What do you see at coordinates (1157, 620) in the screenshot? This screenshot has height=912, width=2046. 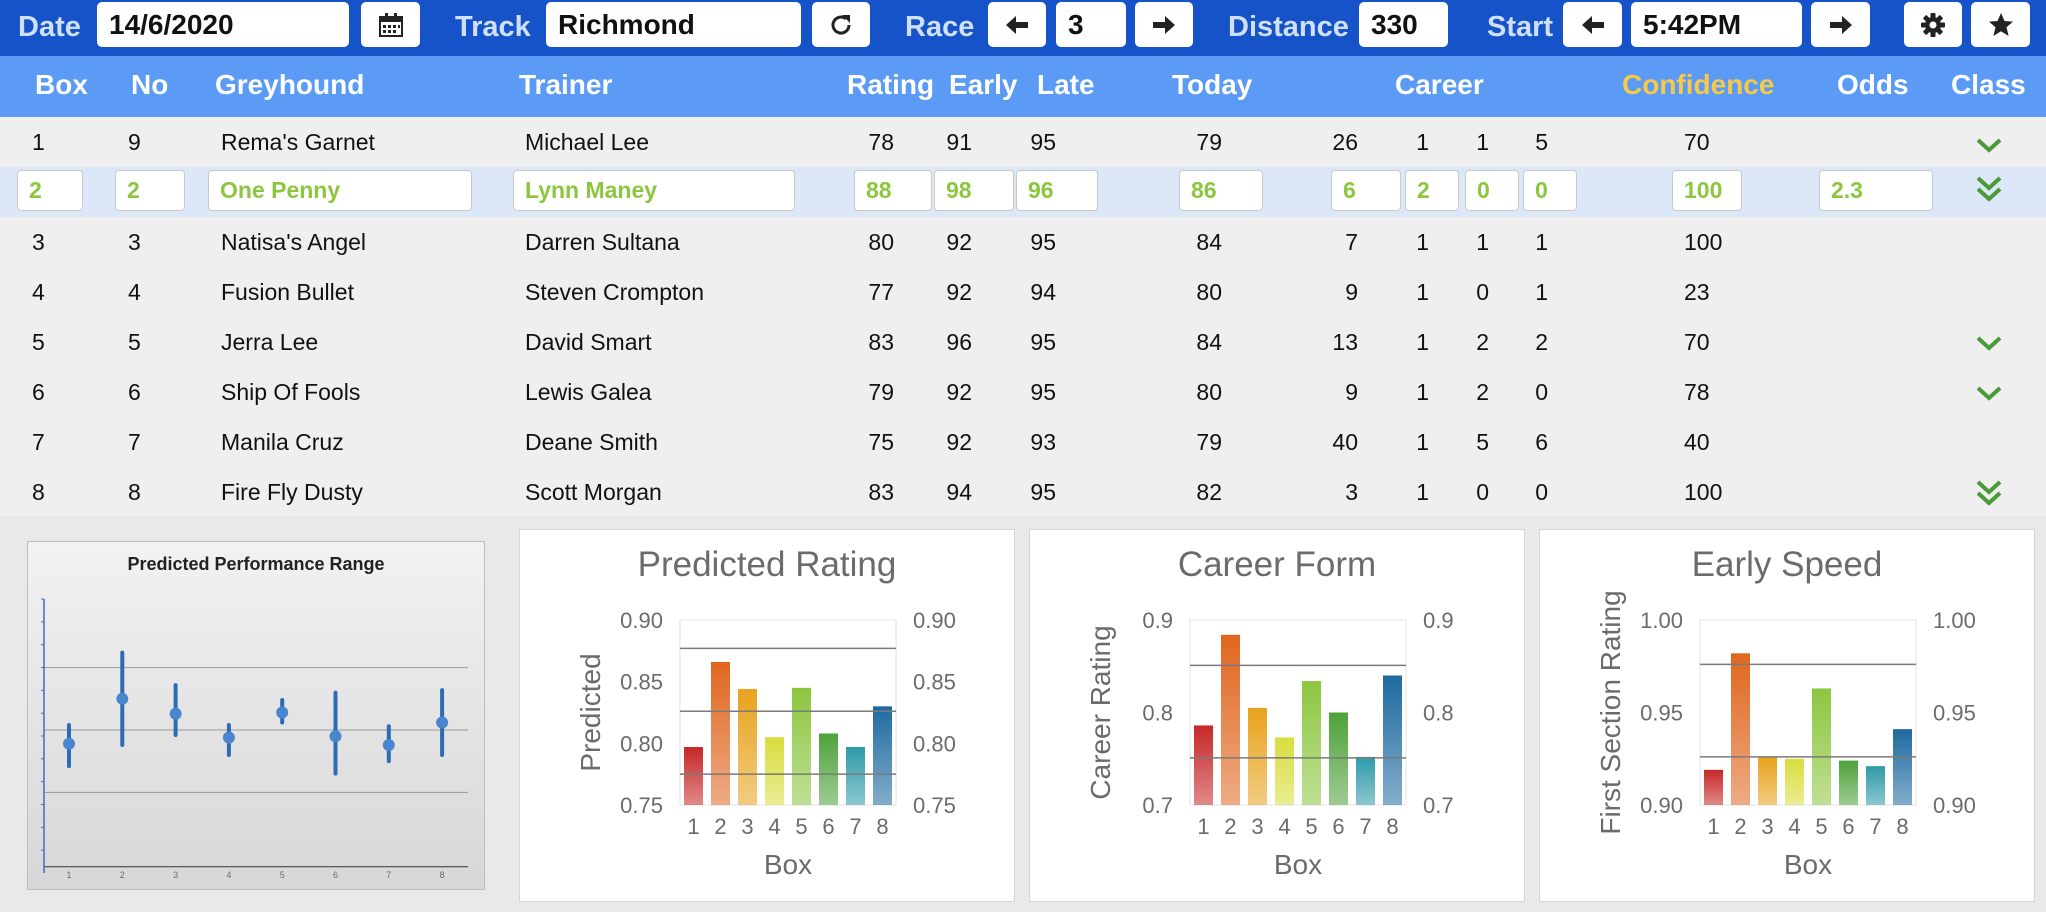 I see `y-tick-label: 0.9` at bounding box center [1157, 620].